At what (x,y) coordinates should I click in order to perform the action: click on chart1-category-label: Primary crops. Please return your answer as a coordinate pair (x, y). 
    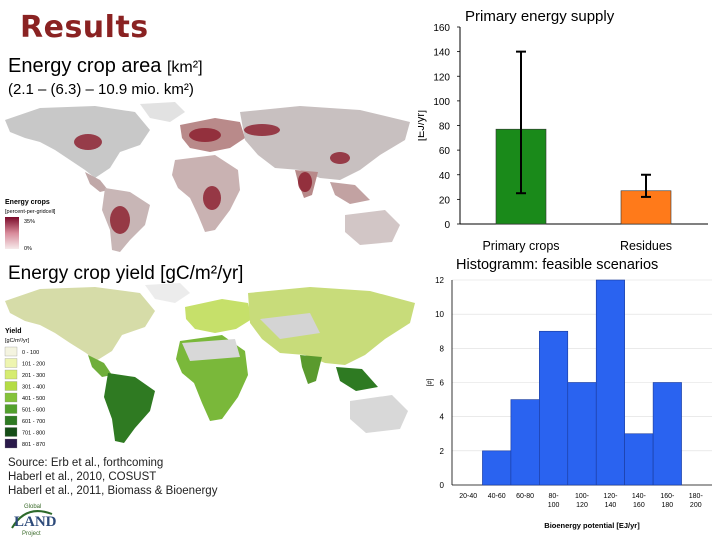
    Looking at the image, I should click on (520, 246).